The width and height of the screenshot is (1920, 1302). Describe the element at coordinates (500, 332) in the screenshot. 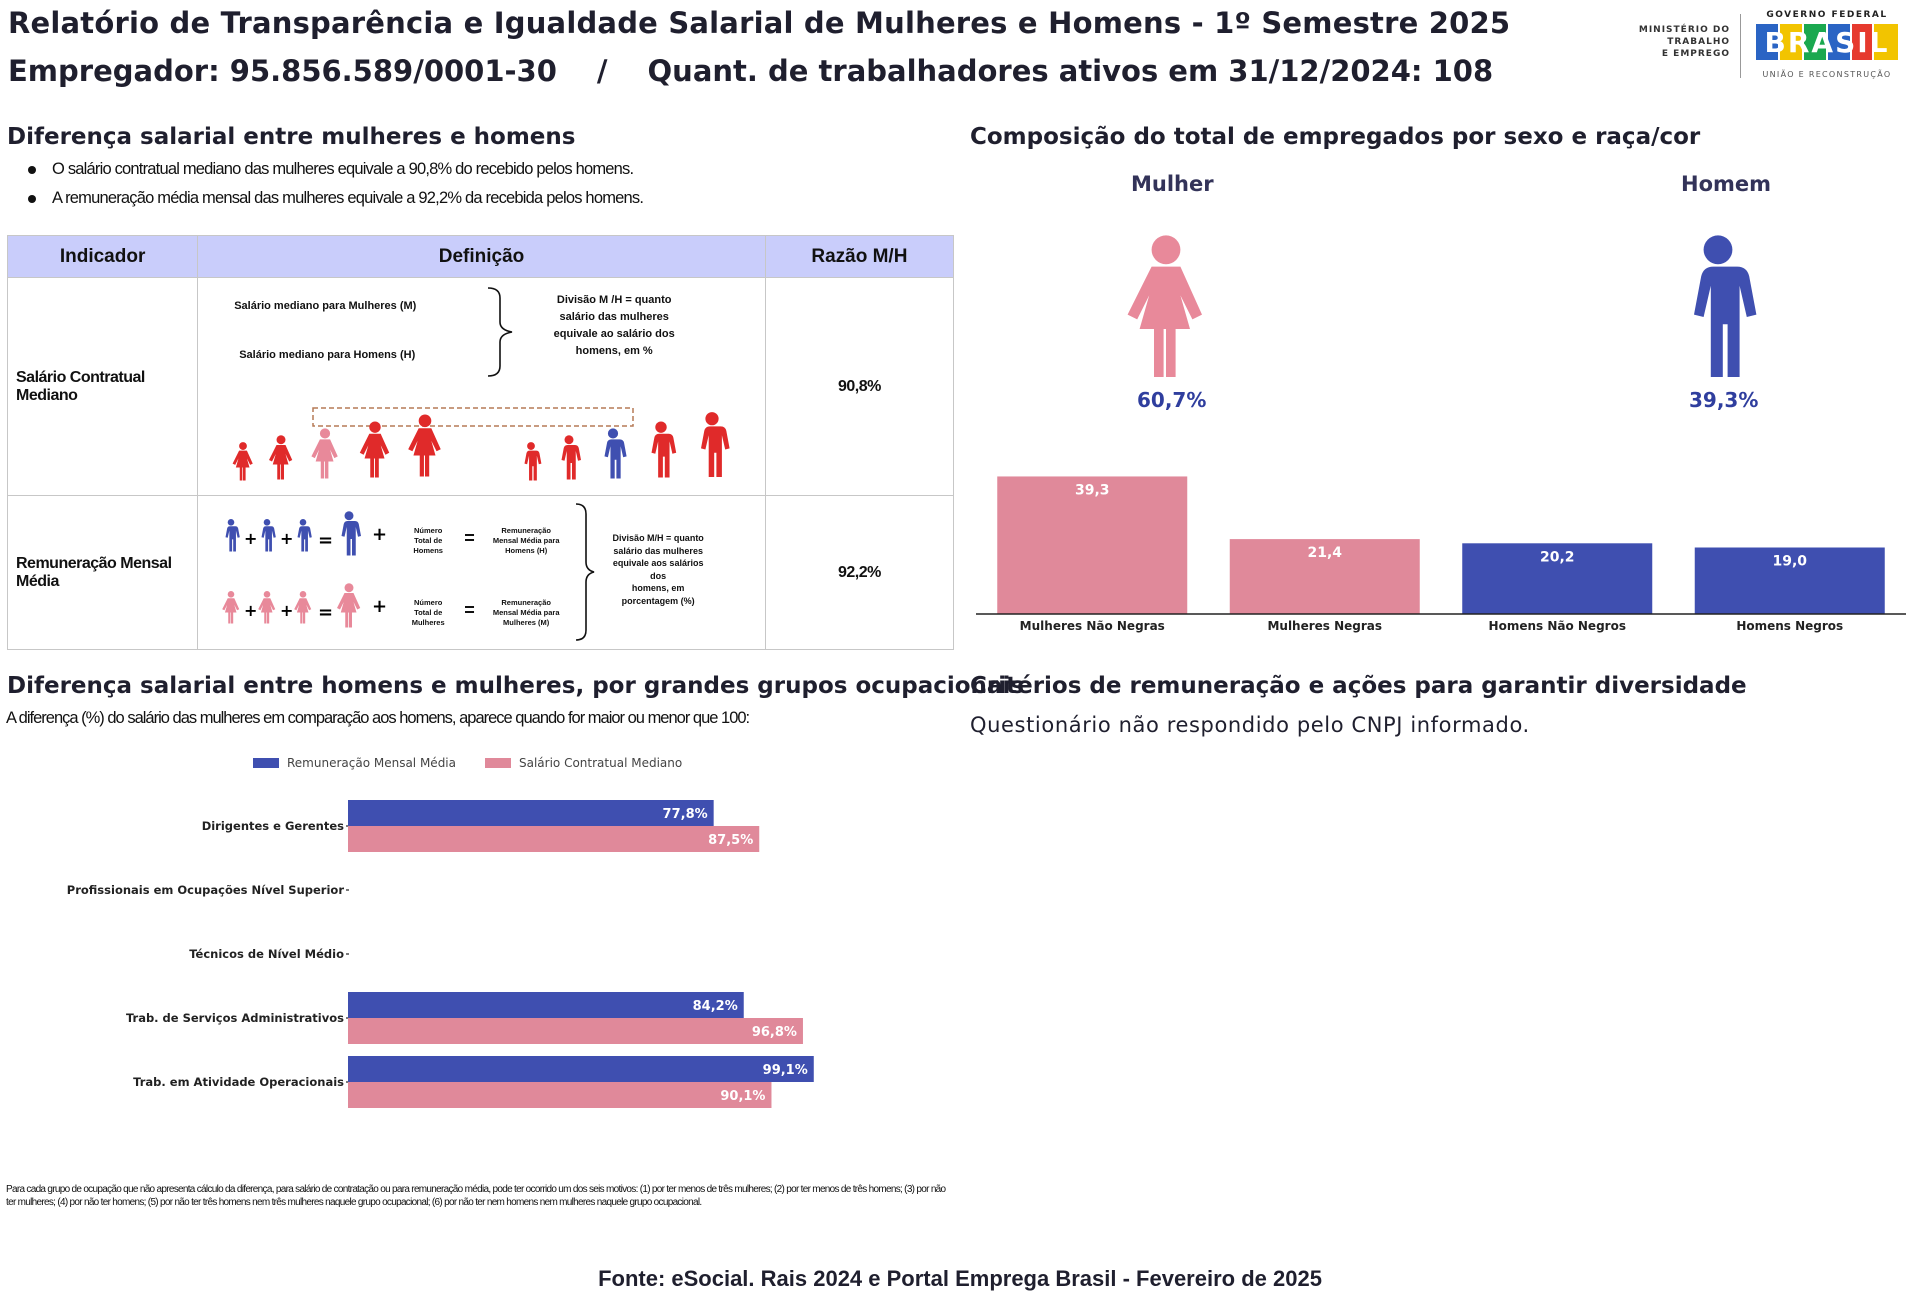

I see `brace-icon` at that location.